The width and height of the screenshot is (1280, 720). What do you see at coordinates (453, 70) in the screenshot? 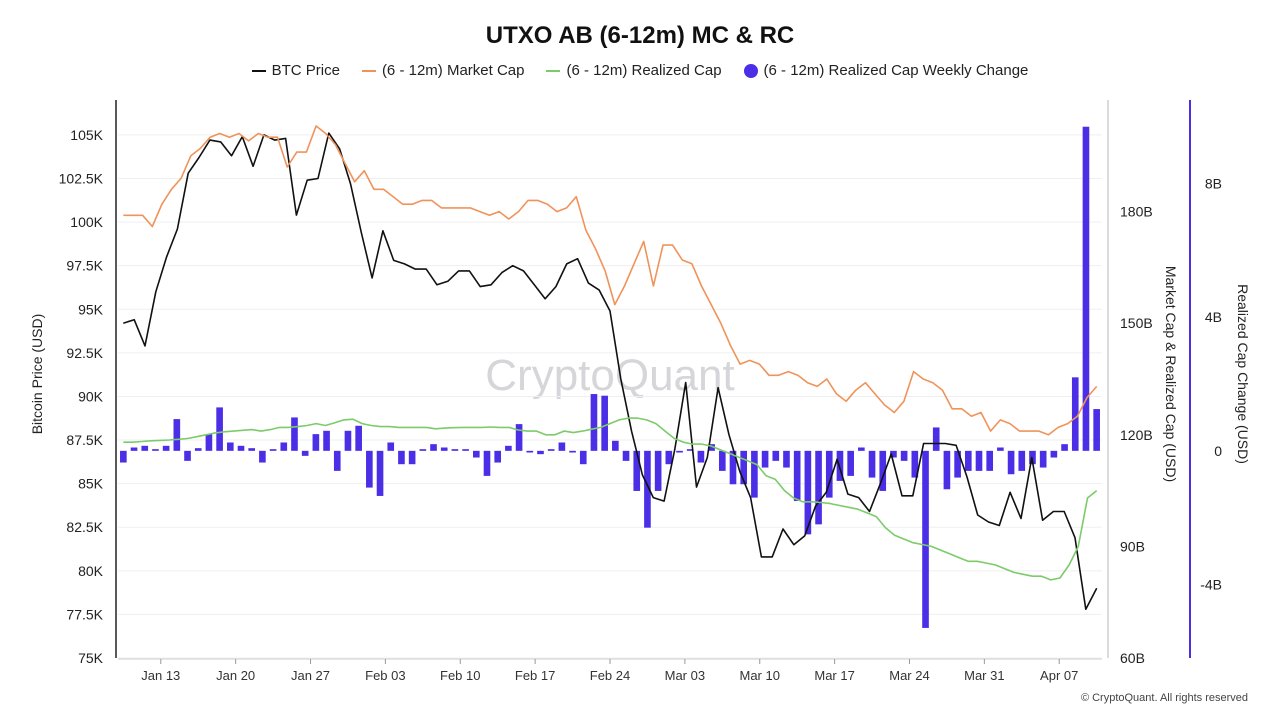
I see `legend-label-market-cap: (6 - 12m) Market Cap` at bounding box center [453, 70].